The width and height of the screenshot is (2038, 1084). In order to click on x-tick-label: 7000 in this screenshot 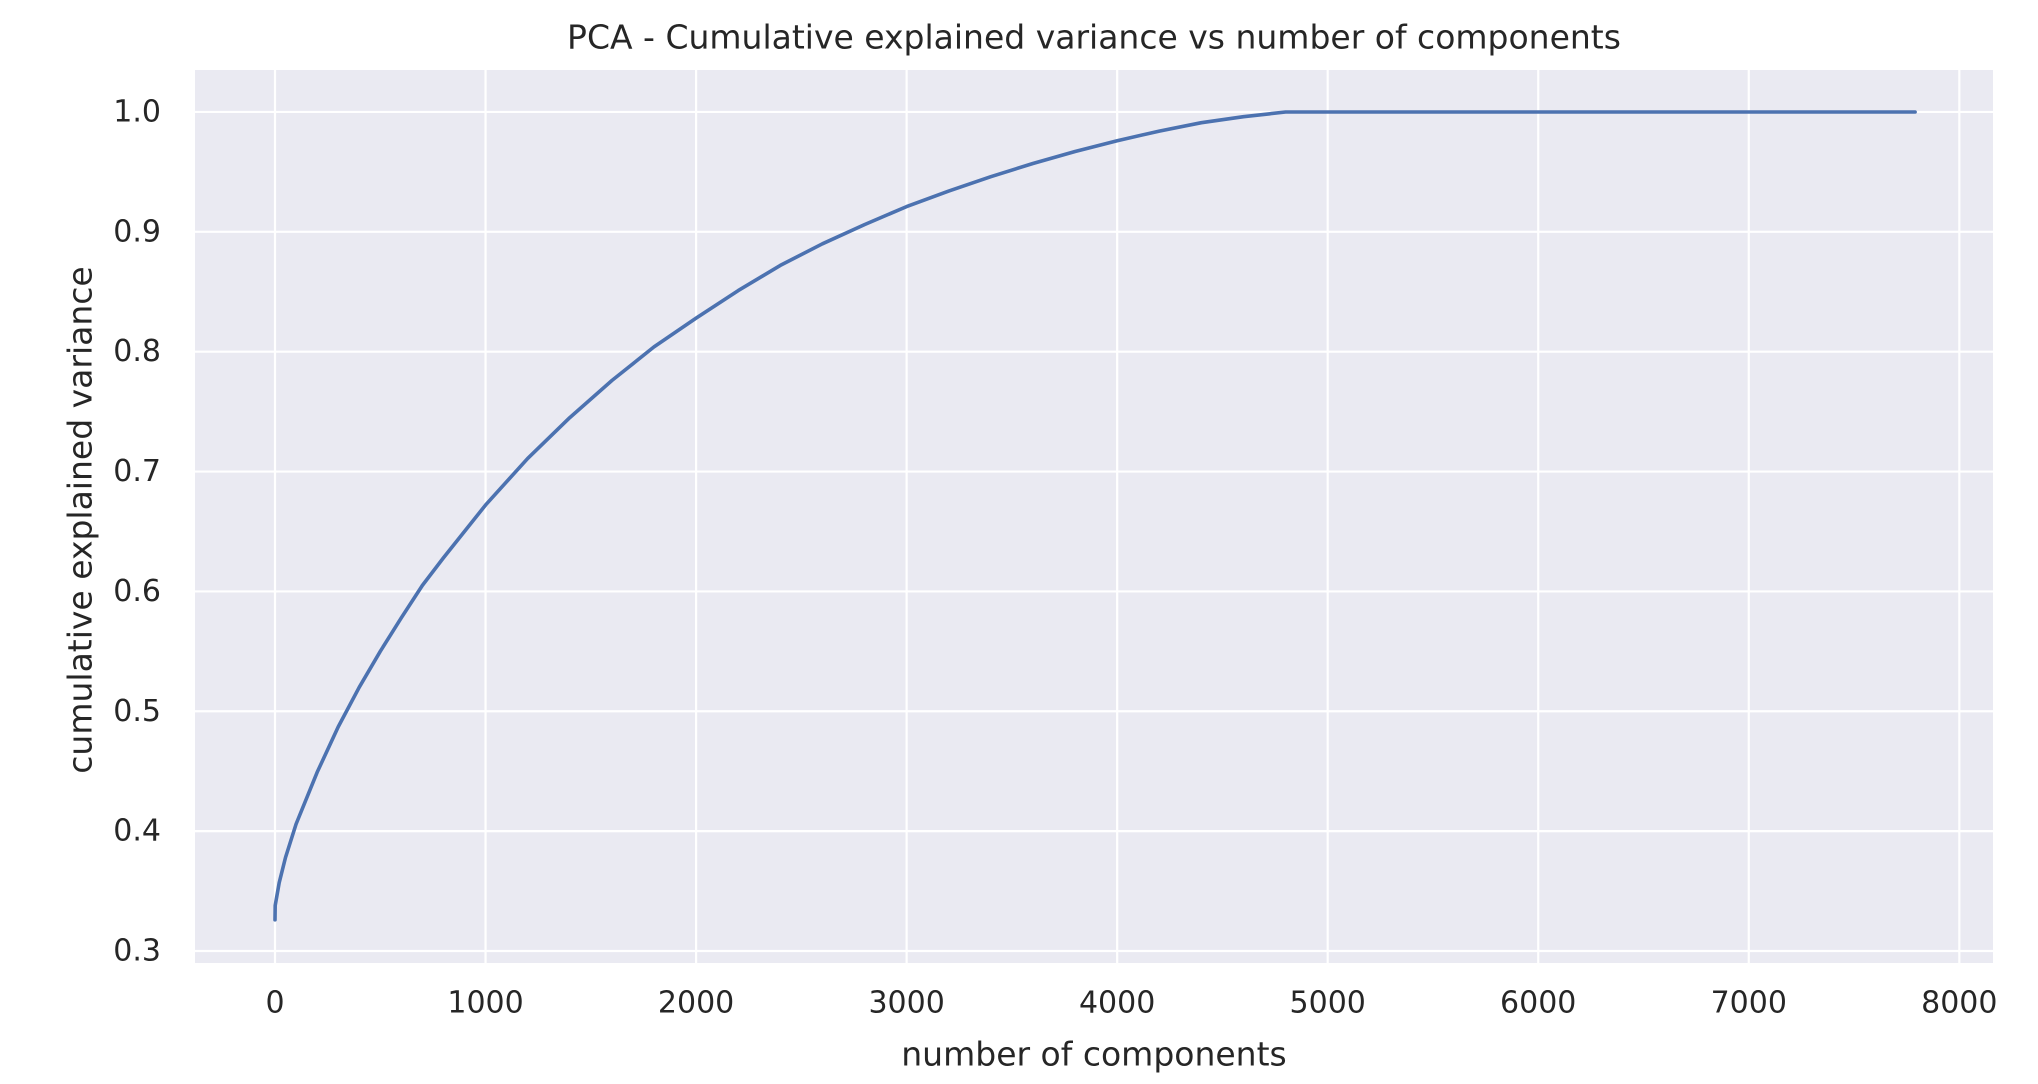, I will do `click(1749, 1003)`.